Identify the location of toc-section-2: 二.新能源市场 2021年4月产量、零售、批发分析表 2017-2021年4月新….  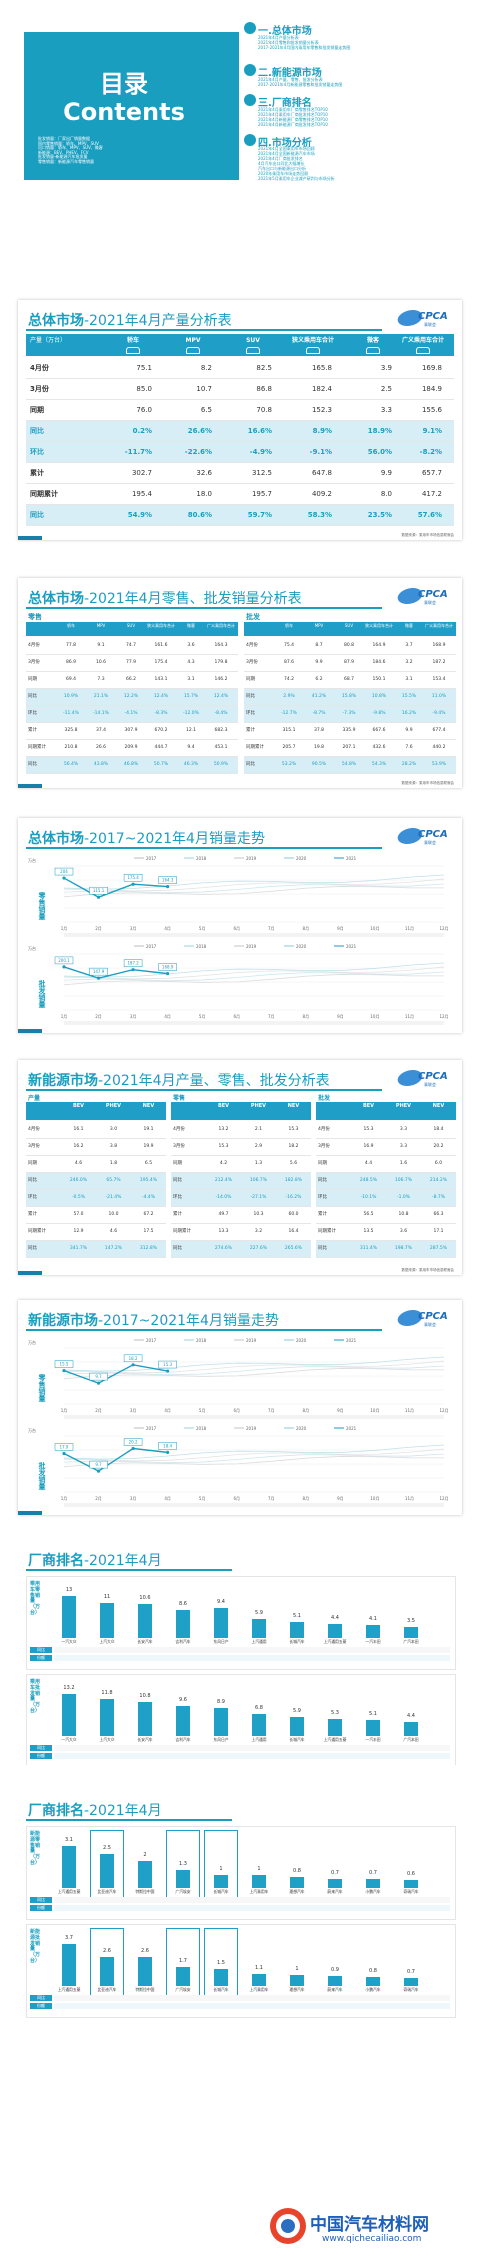
(353, 79).